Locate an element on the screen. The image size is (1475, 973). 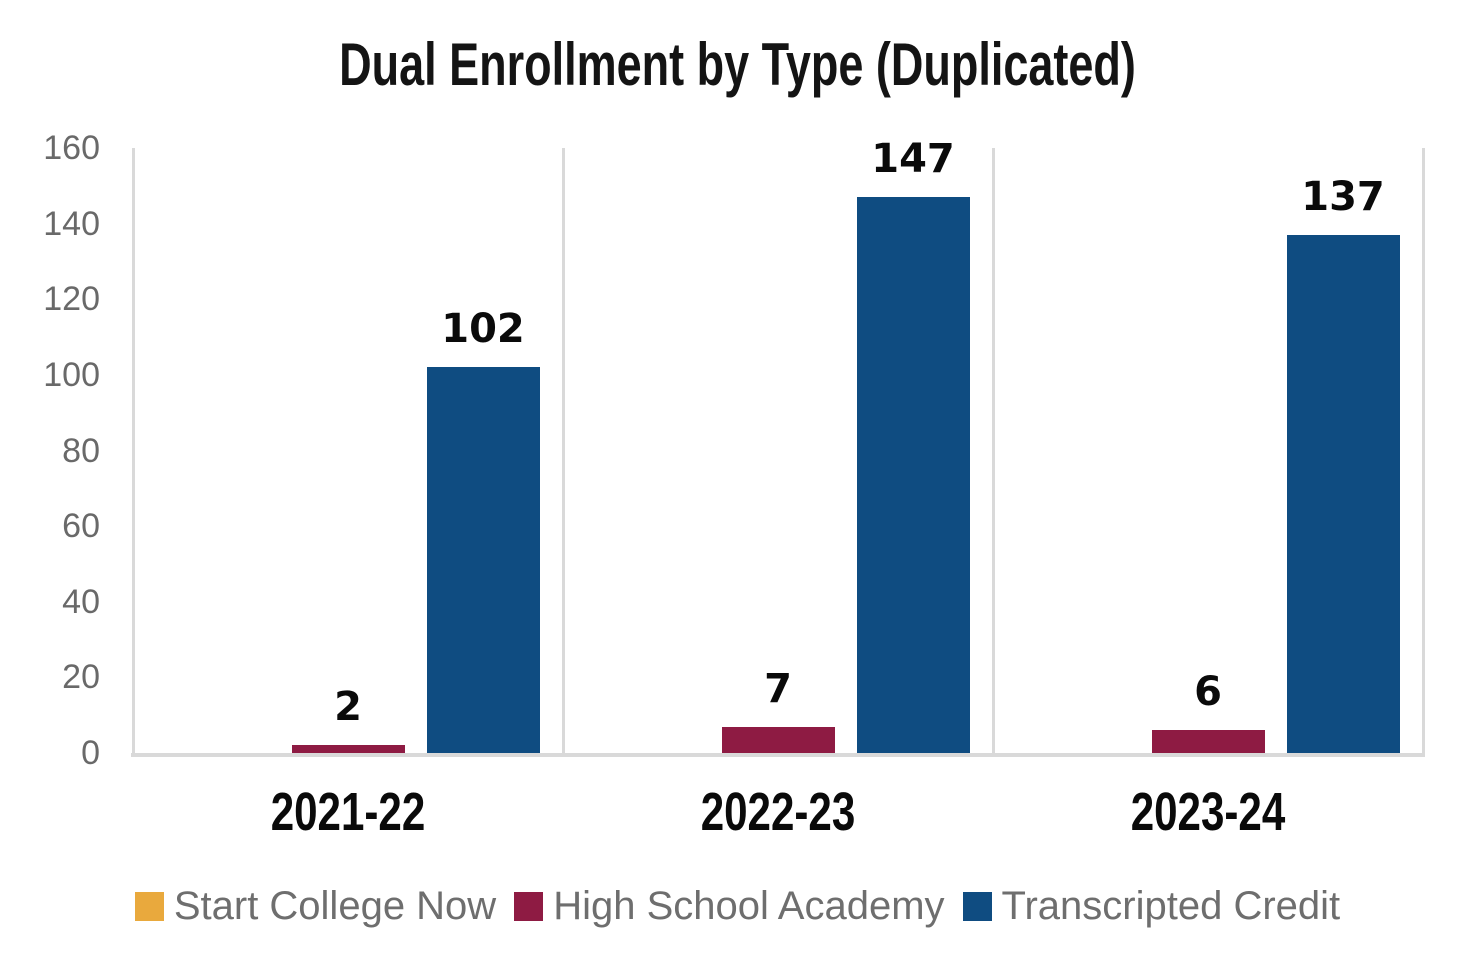
bar-data-label: 147 is located at coordinates (913, 159).